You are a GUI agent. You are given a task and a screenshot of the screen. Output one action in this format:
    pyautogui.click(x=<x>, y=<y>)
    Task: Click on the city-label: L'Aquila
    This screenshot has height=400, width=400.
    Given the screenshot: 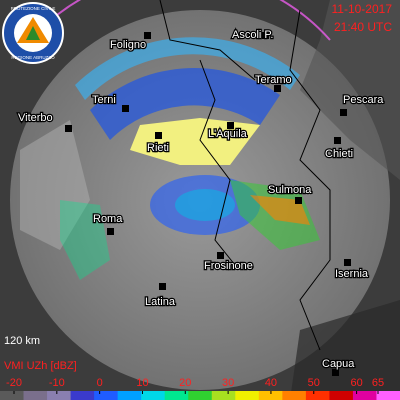 What is the action you would take?
    pyautogui.click(x=228, y=134)
    